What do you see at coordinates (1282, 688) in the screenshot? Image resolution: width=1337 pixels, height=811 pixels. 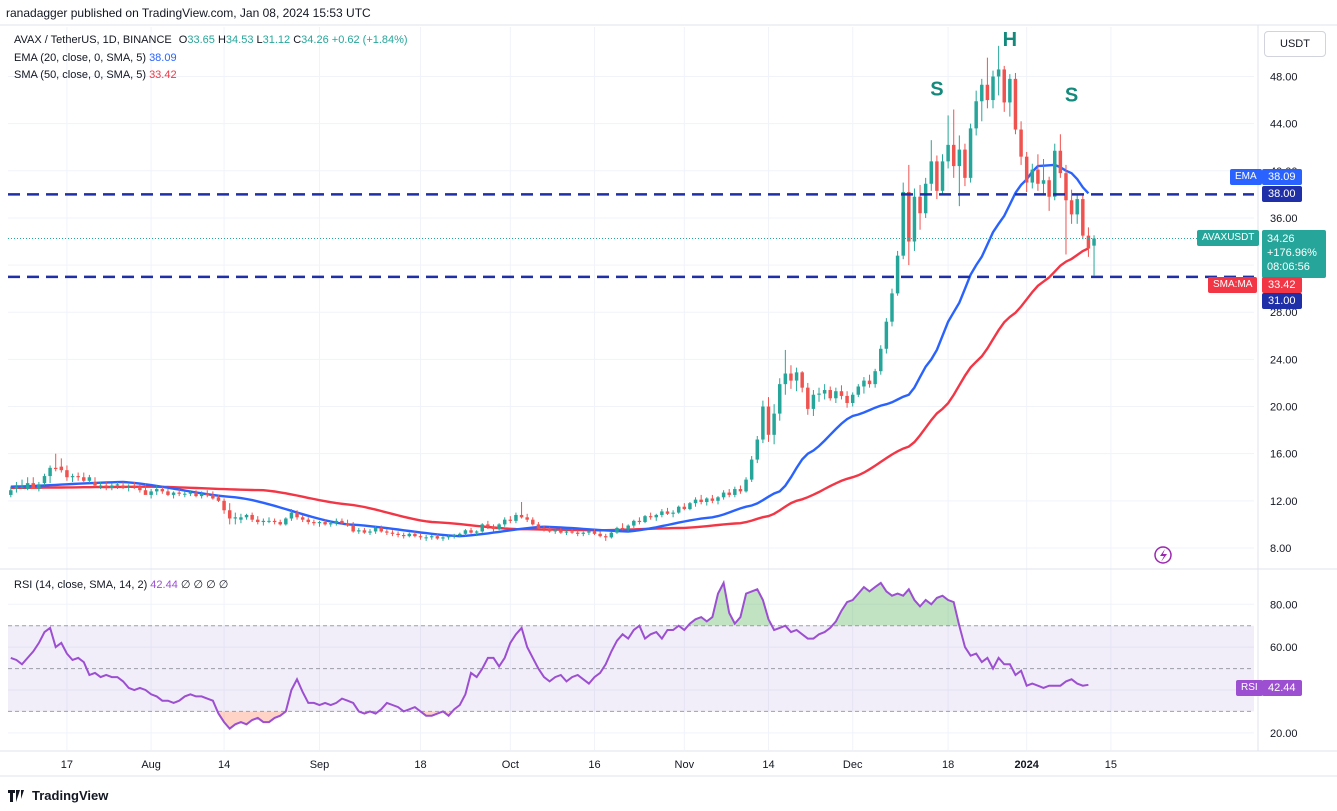 I see `rsi-price-label: 42.44` at bounding box center [1282, 688].